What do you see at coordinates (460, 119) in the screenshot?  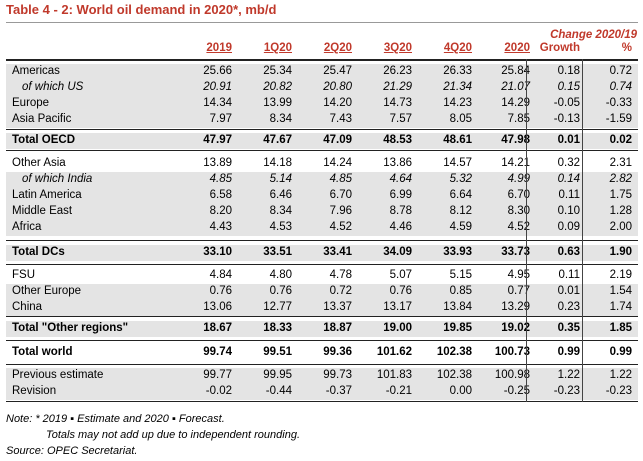 I see `cell-4q20: 8.05` at bounding box center [460, 119].